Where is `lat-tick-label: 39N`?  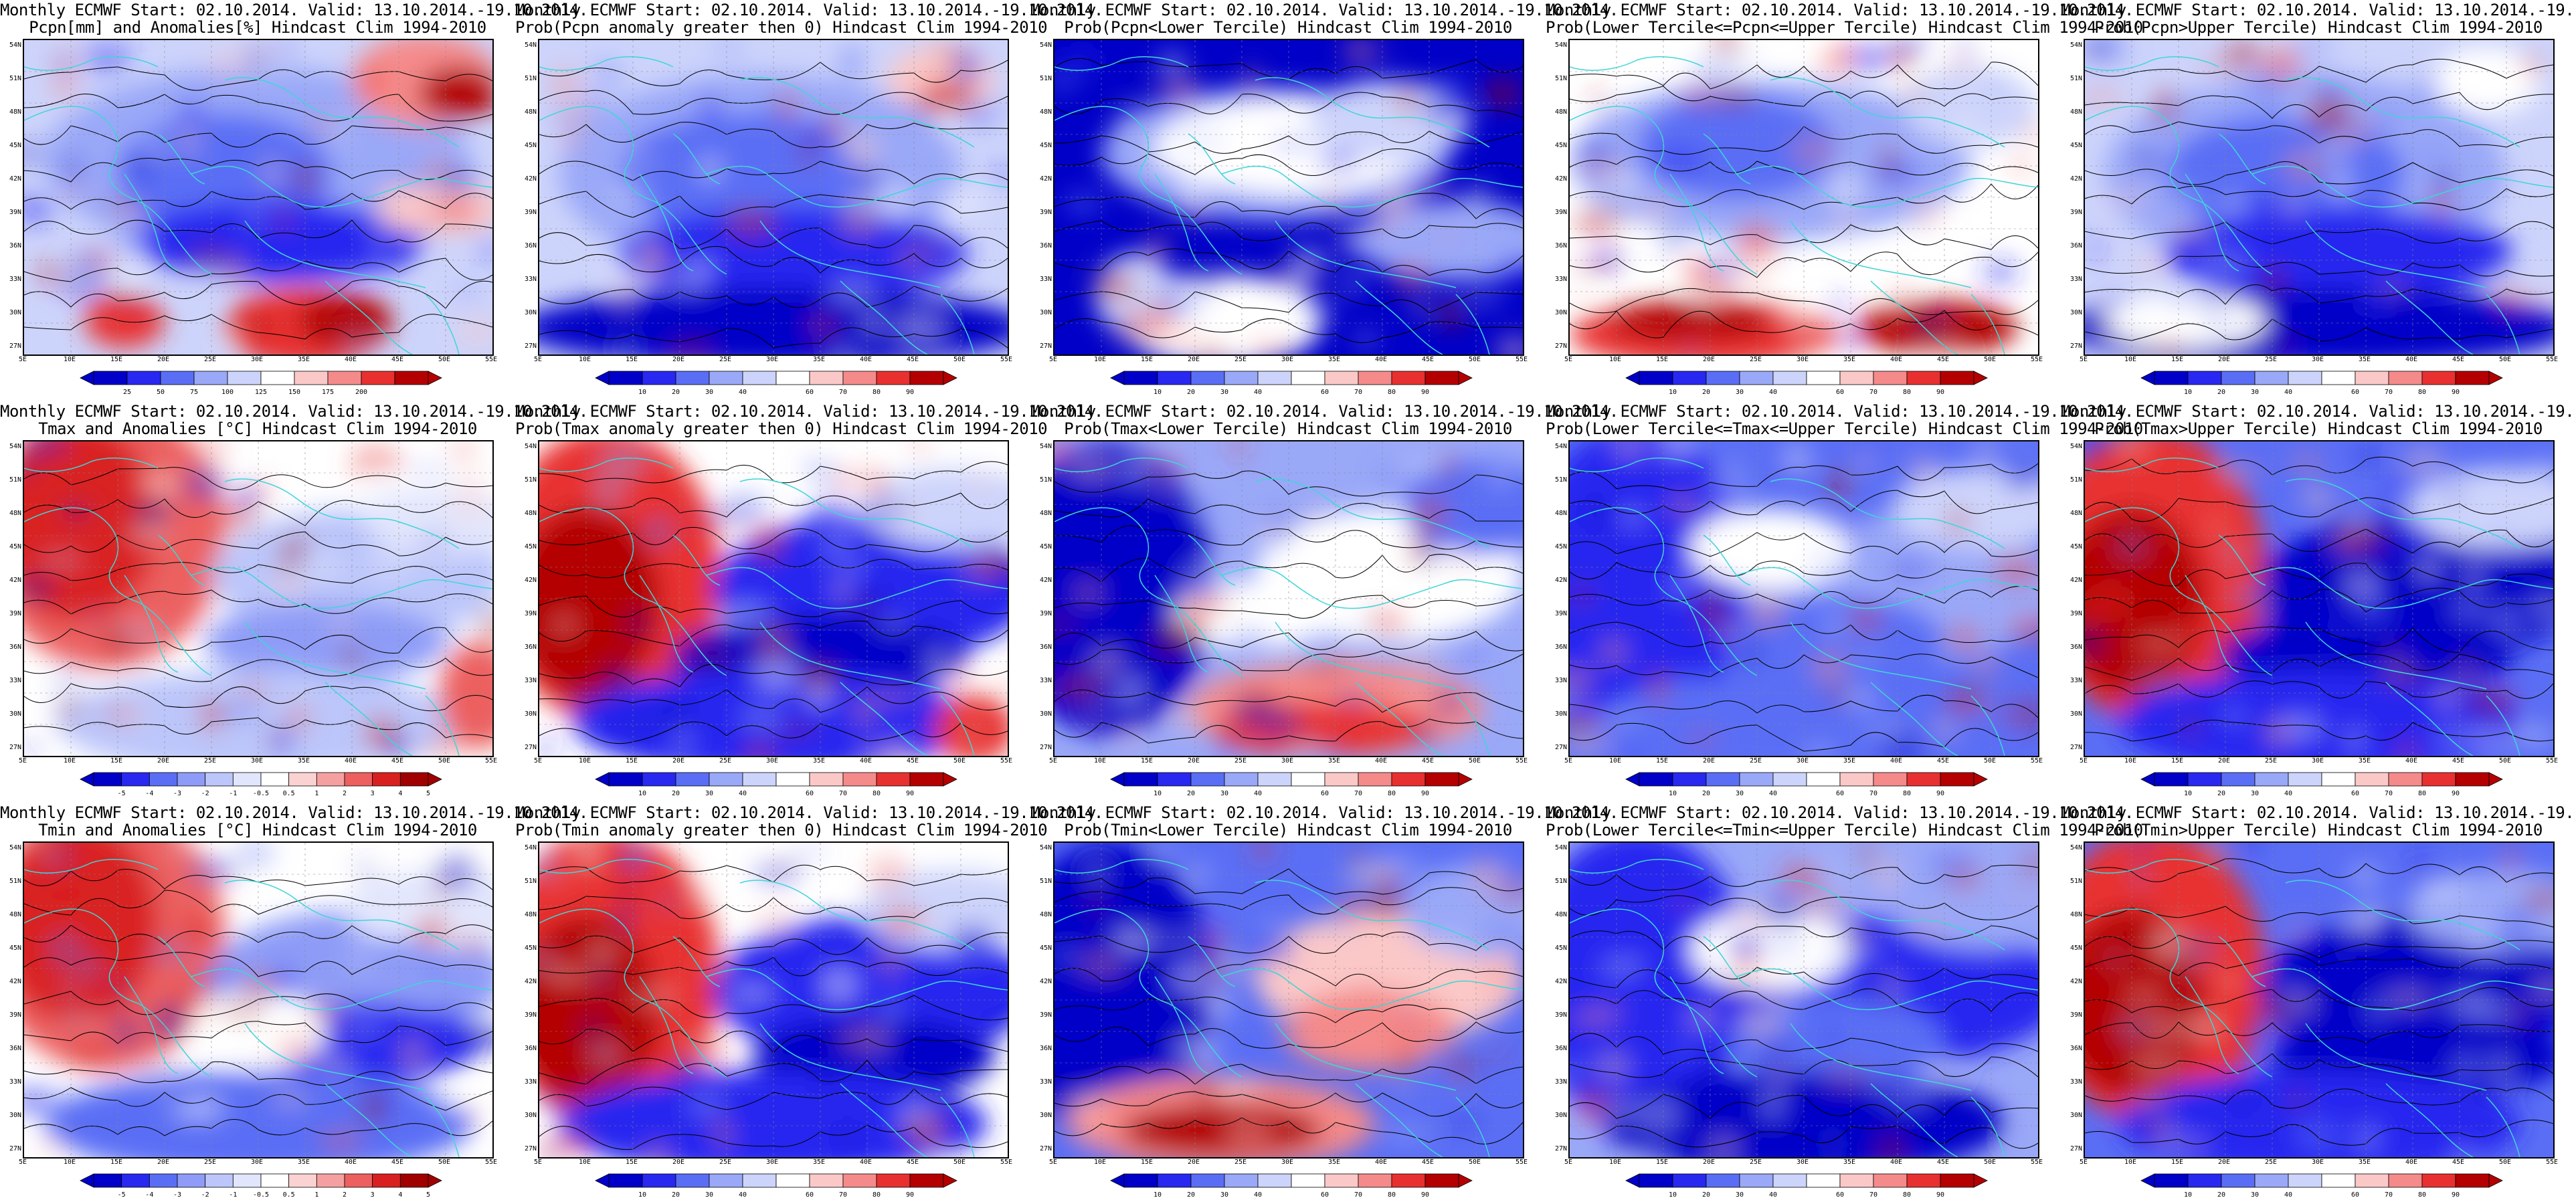 lat-tick-label: 39N is located at coordinates (2075, 212).